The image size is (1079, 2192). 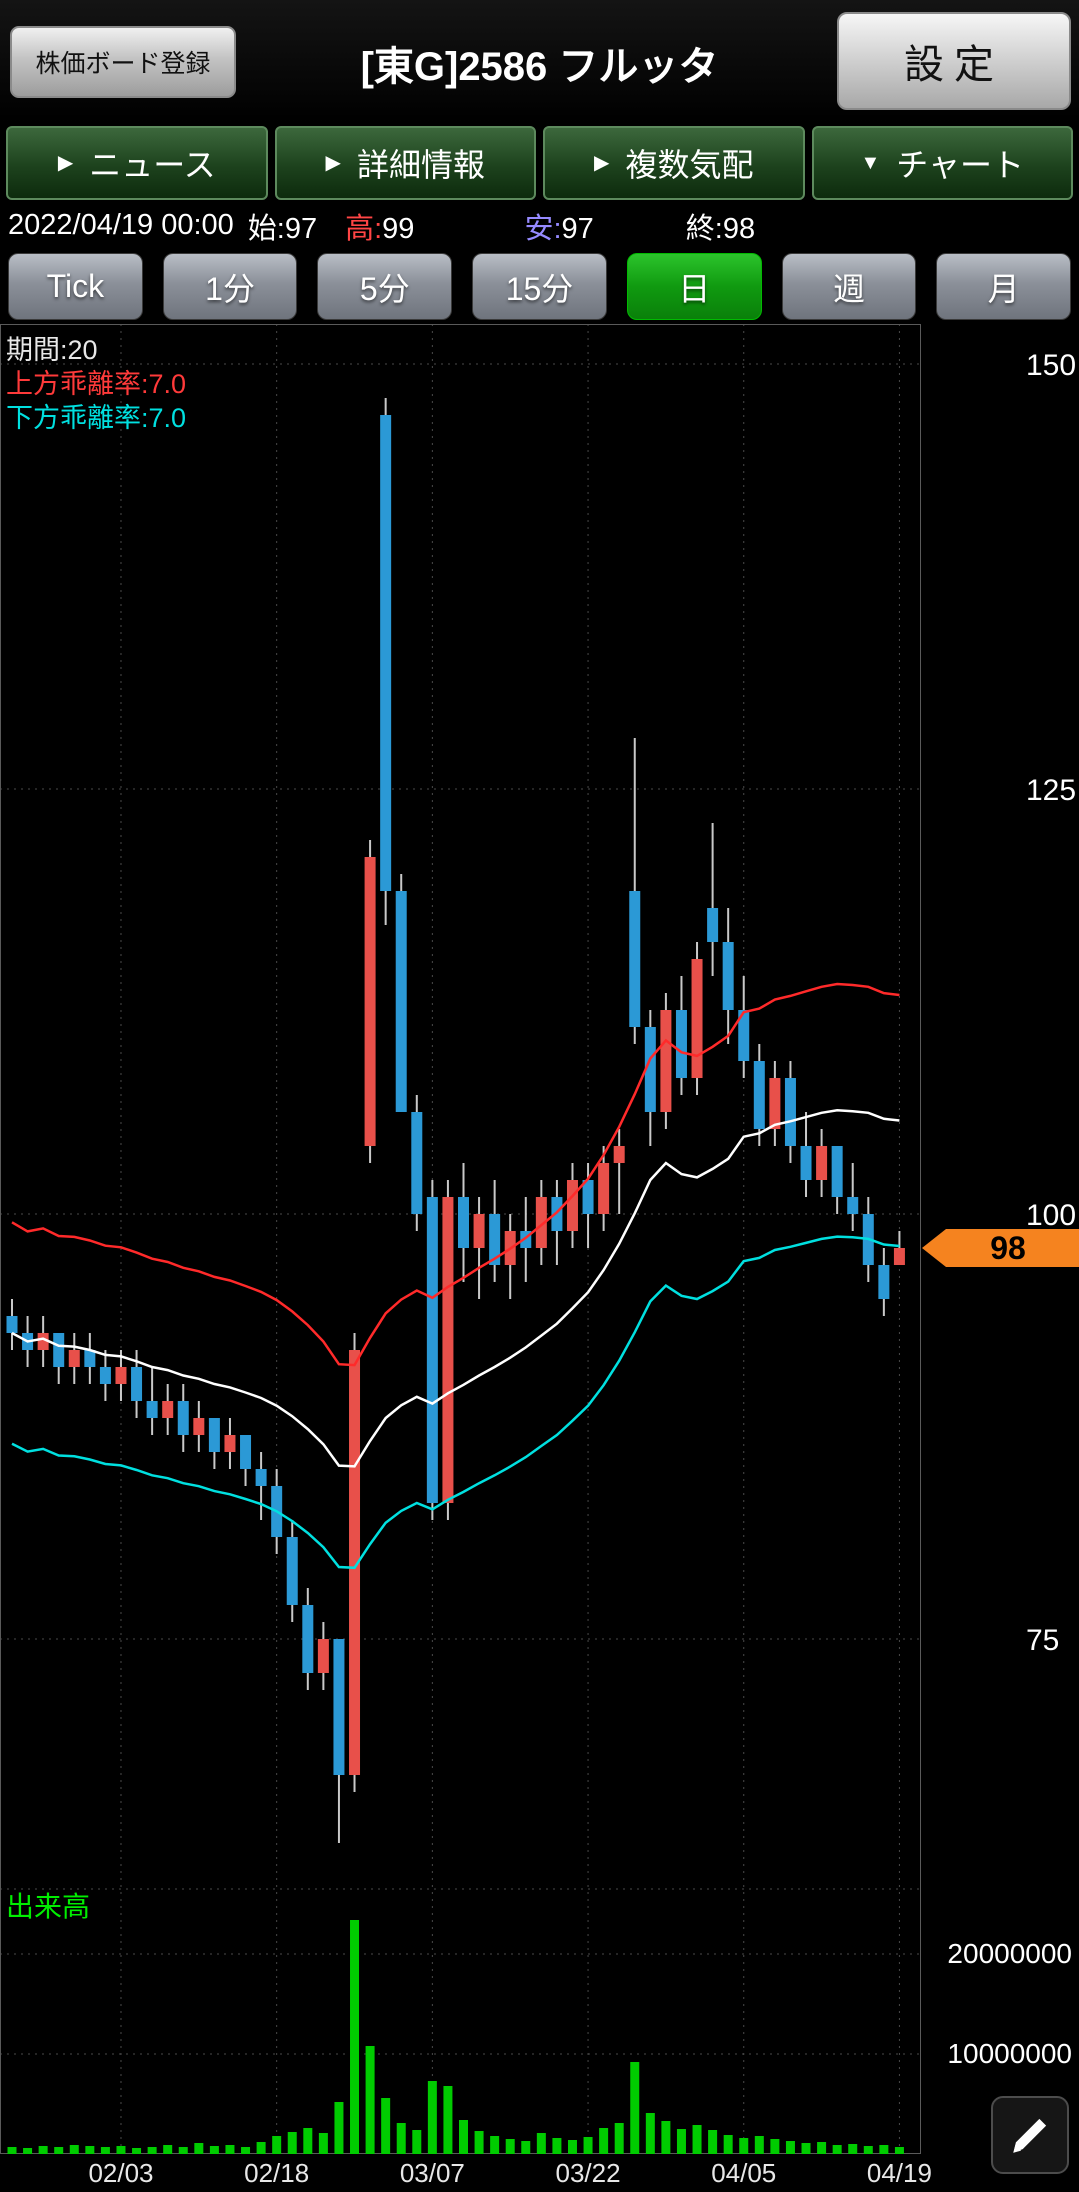 I want to click on tf-week-button: 週, so click(x=849, y=286).